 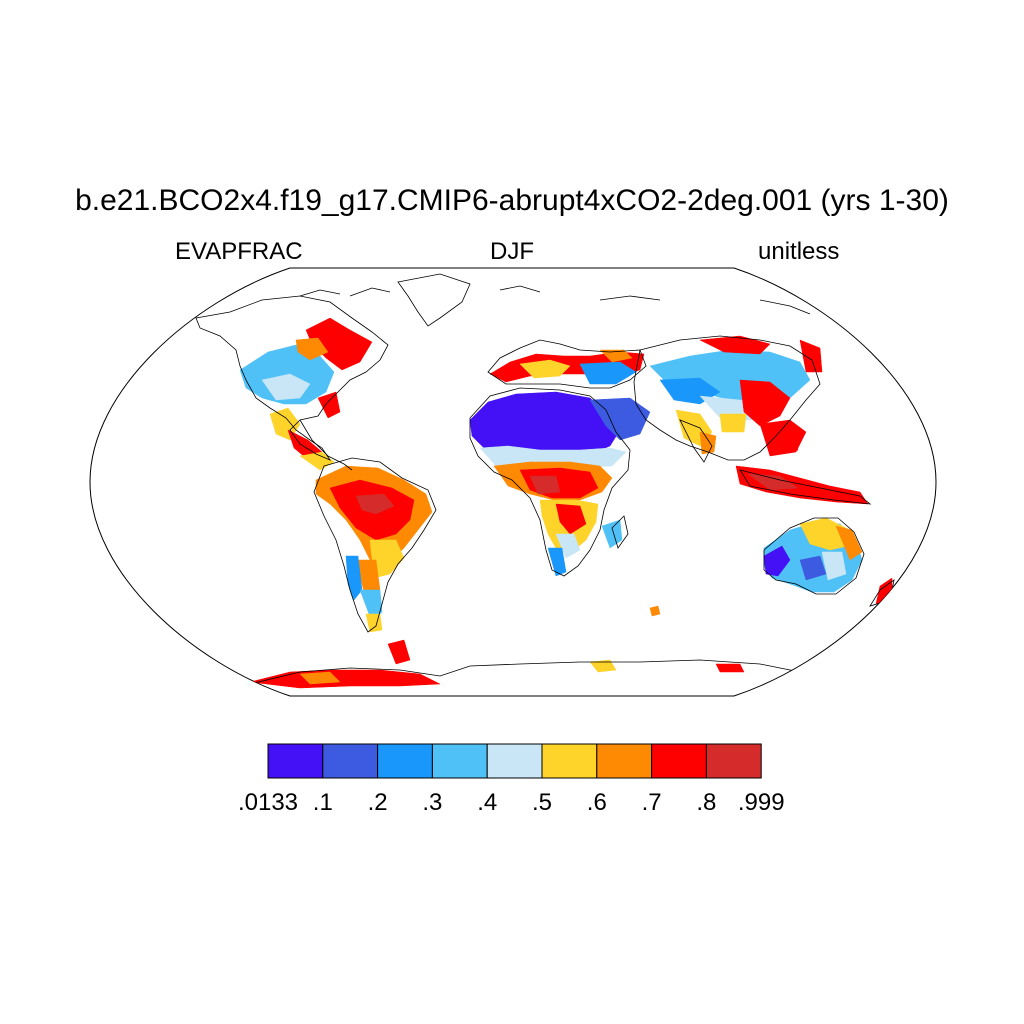 I want to click on coast-indonesia, so click(x=805, y=487).